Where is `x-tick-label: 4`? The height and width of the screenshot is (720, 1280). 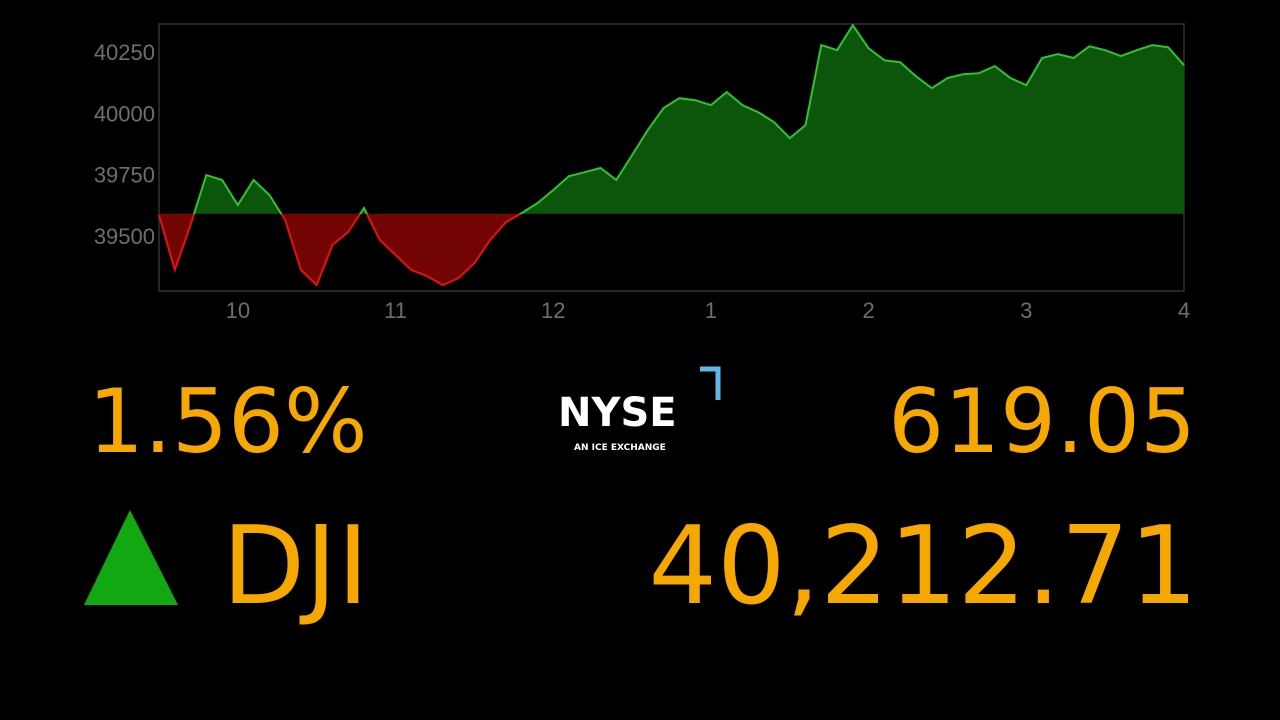
x-tick-label: 4 is located at coordinates (1184, 310).